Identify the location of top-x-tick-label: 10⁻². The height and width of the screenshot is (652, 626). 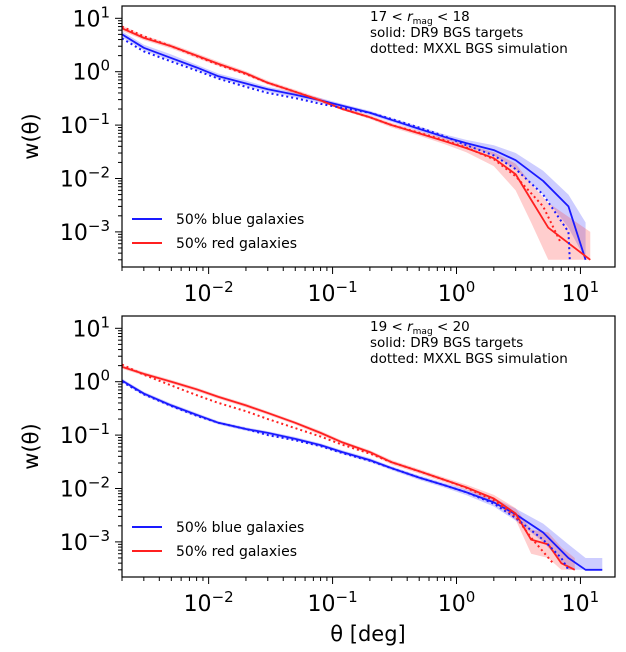
(209, 292).